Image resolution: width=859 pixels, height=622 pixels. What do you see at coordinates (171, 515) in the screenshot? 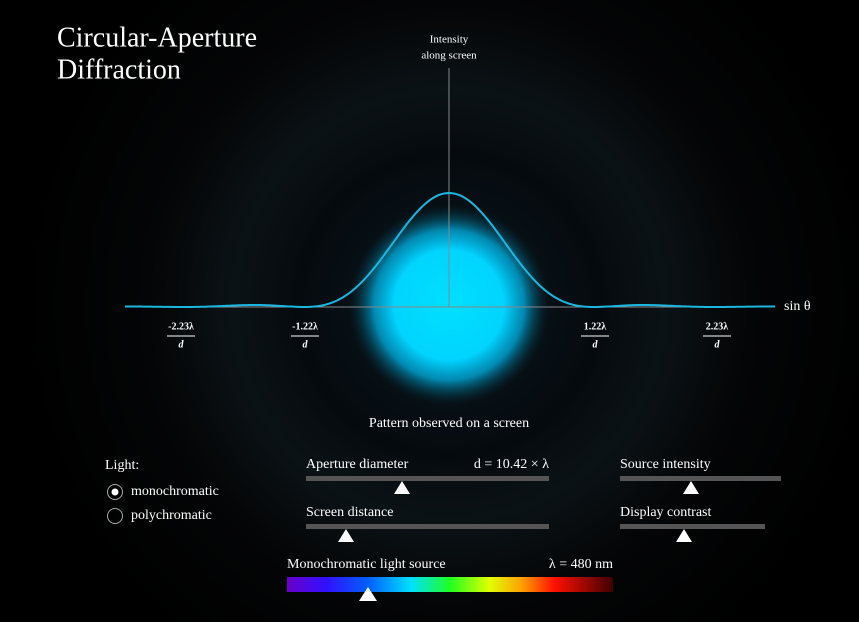
I see `radio-label: polychromatic` at bounding box center [171, 515].